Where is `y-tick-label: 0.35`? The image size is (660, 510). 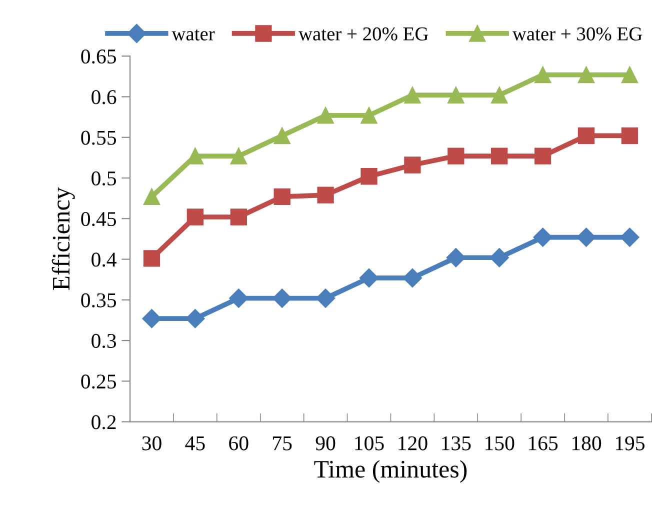 y-tick-label: 0.35 is located at coordinates (98, 300).